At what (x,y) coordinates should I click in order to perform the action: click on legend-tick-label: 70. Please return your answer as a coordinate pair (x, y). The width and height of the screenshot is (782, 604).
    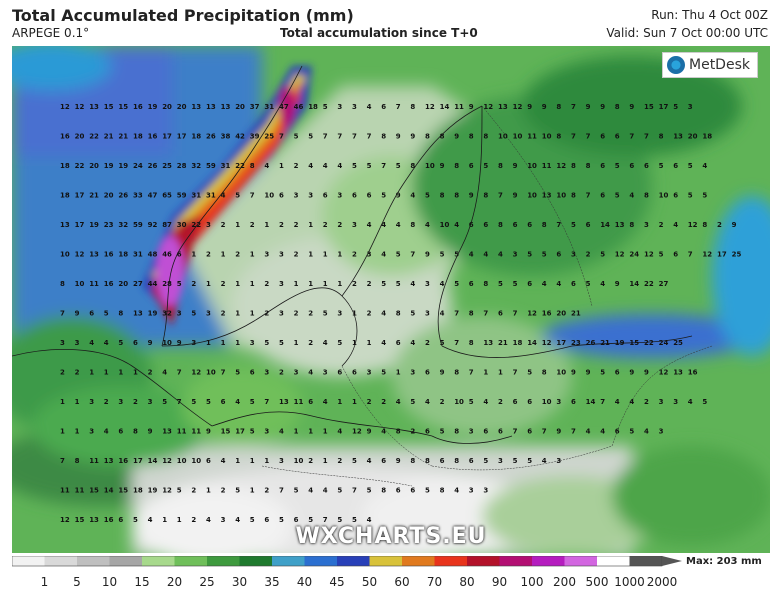
    Looking at the image, I should click on (434, 582).